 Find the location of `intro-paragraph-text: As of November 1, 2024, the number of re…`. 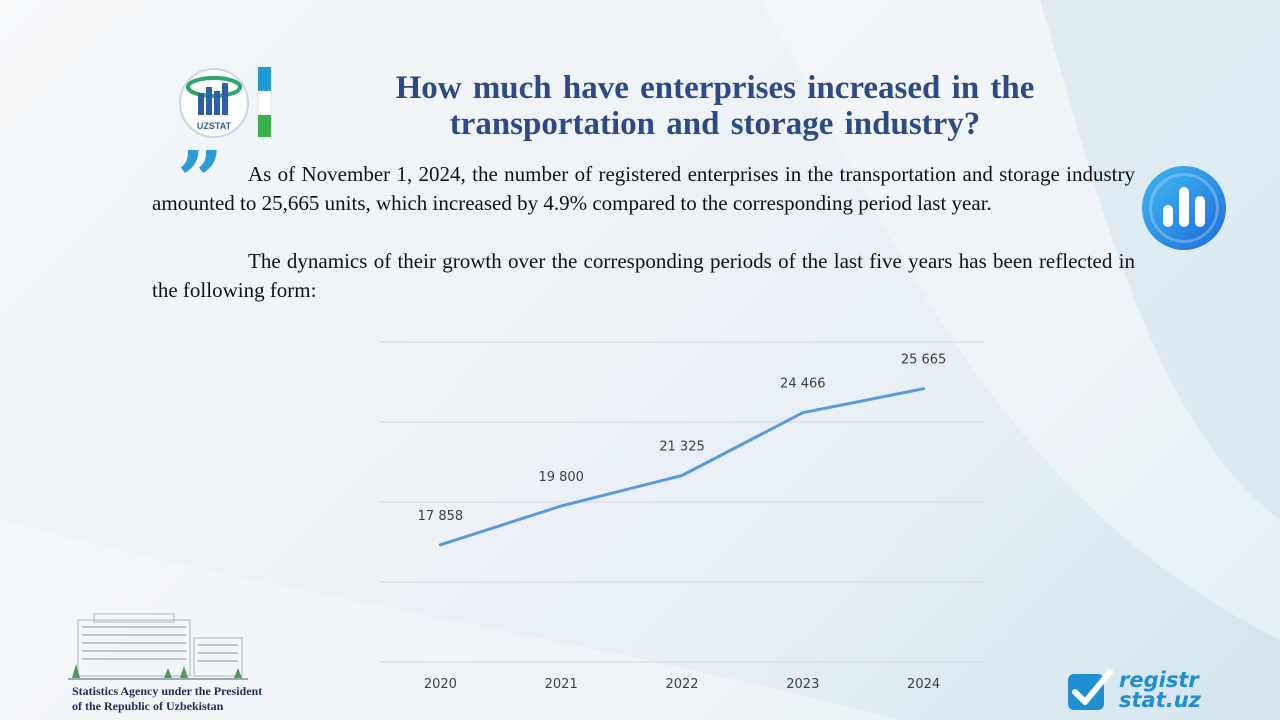

intro-paragraph-text: As of November 1, 2024, the number of re… is located at coordinates (643, 188).